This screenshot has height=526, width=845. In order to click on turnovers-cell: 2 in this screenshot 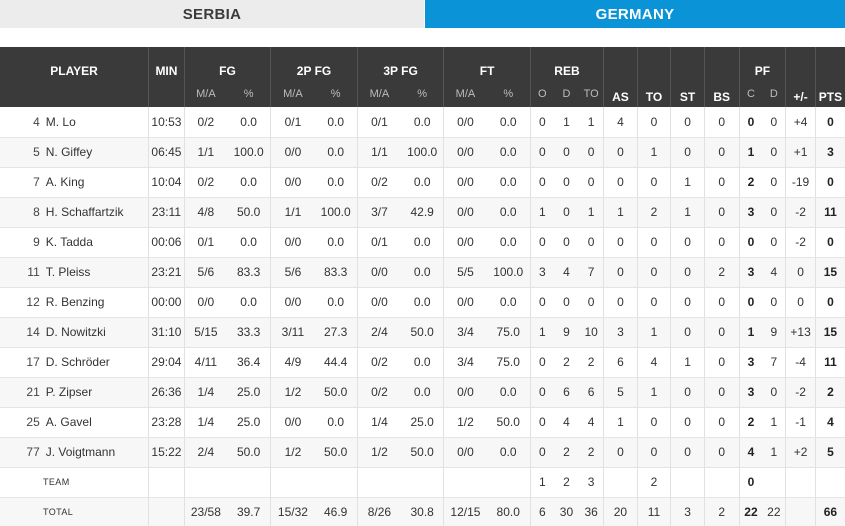, I will do `click(653, 482)`.